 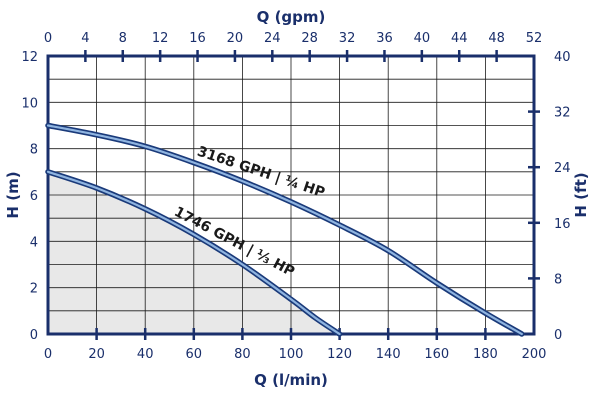 What do you see at coordinates (34, 289) in the screenshot?
I see `y-left-tick-label: 2` at bounding box center [34, 289].